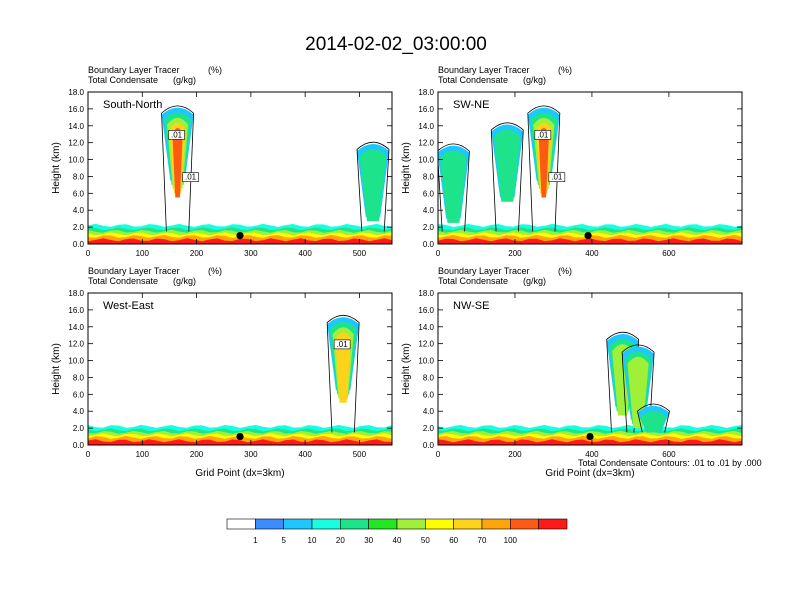  Describe the element at coordinates (482, 540) in the screenshot. I see `colorbar-label: 70` at that location.